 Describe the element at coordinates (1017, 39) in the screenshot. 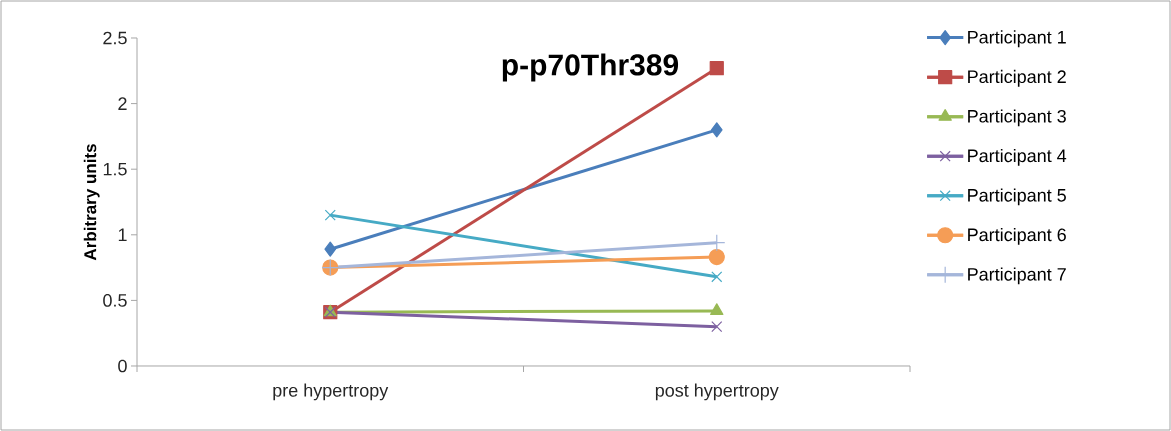

I see `legend-label: Participant 1` at that location.